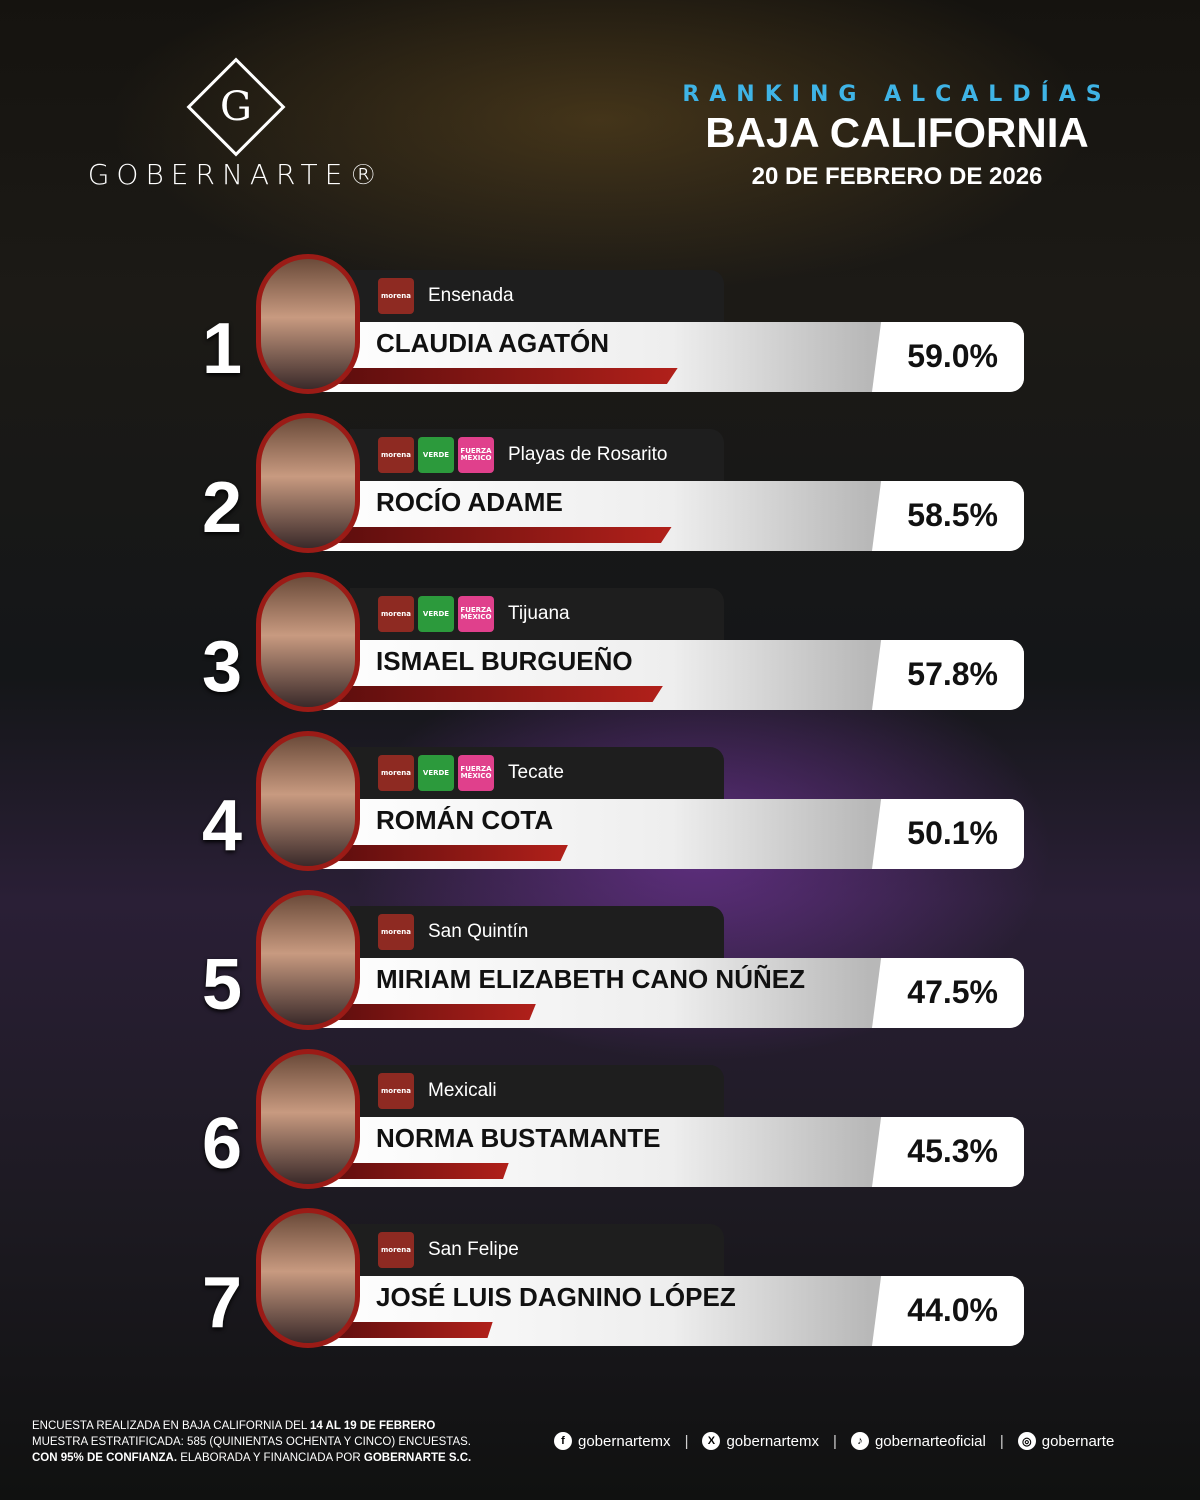 The image size is (1200, 1500). What do you see at coordinates (537, 1091) in the screenshot?
I see `municipality-tab: morena Mexicali` at bounding box center [537, 1091].